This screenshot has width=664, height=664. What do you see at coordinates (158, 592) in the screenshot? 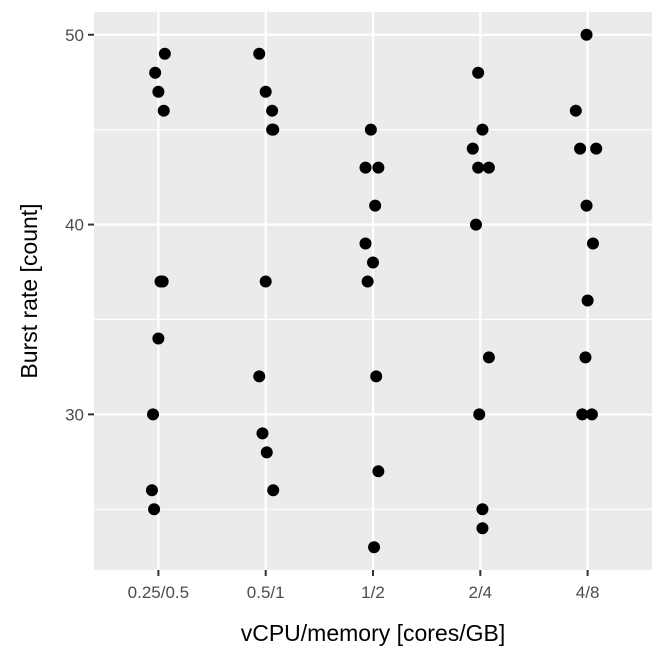
I see `x-tick-label: 0.25/0.5` at bounding box center [158, 592].